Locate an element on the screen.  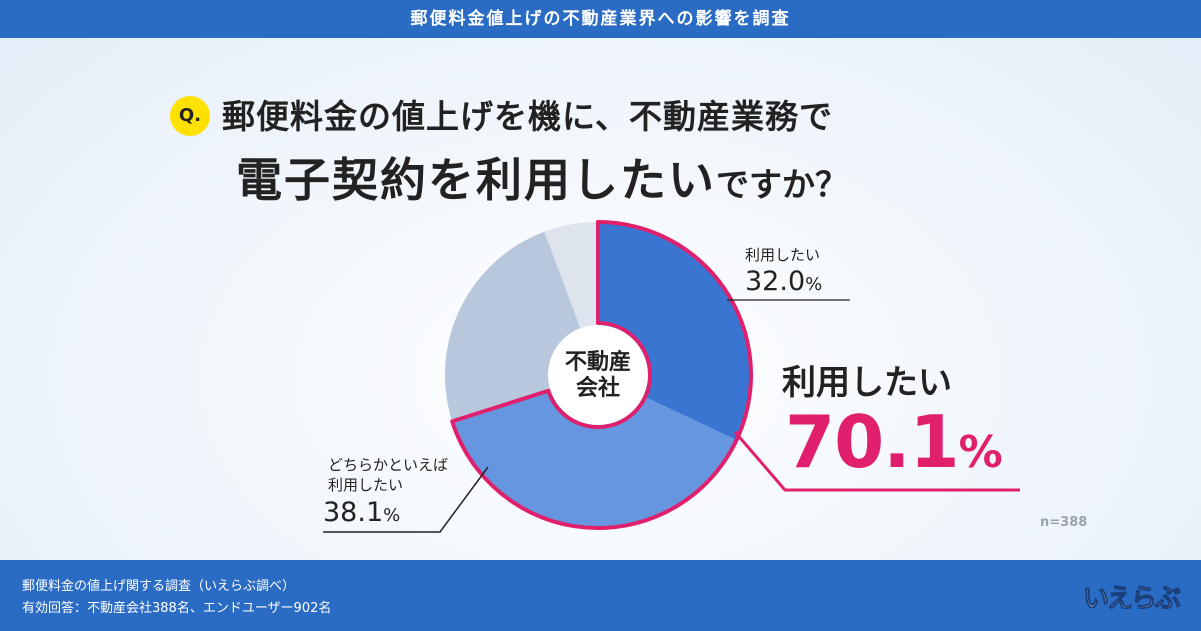
slice1-pct: % is located at coordinates (814, 284).